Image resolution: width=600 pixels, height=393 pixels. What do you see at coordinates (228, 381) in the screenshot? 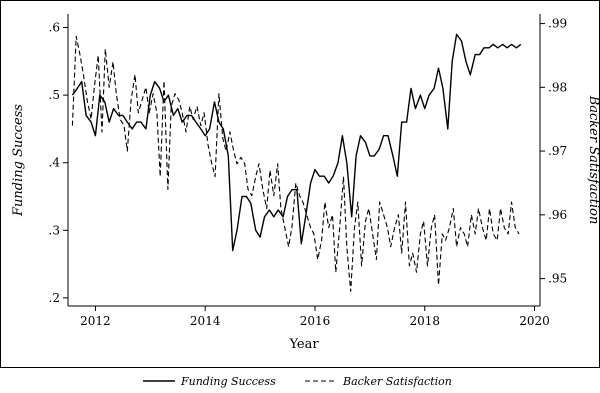
I see `legend-label-funding-success: Funding Success` at bounding box center [228, 381].